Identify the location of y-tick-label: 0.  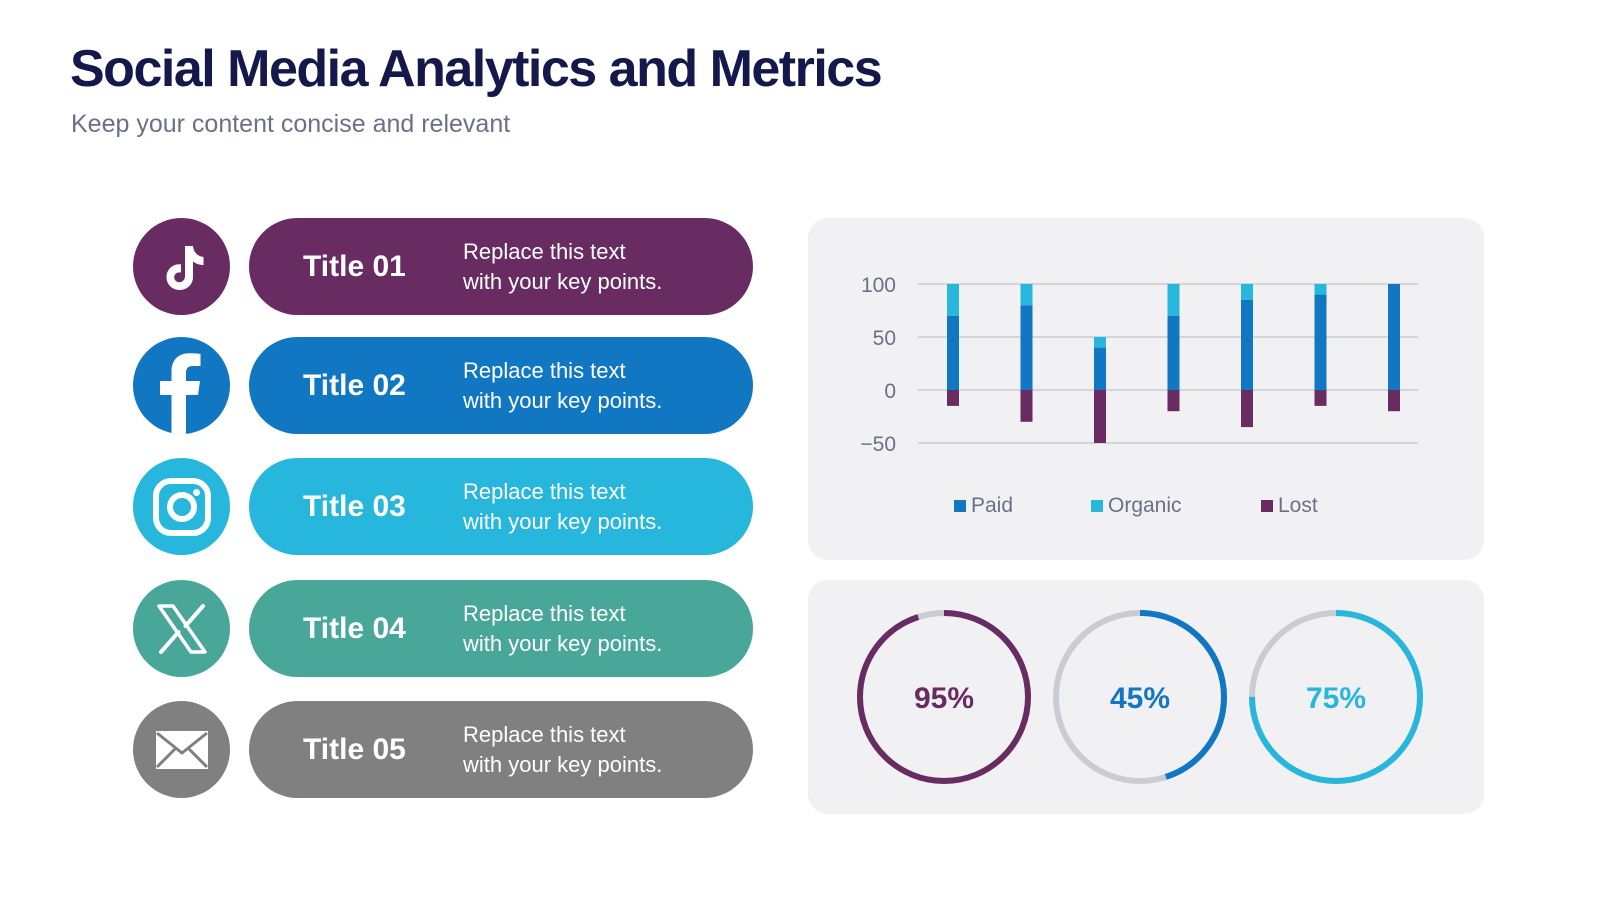
(890, 391).